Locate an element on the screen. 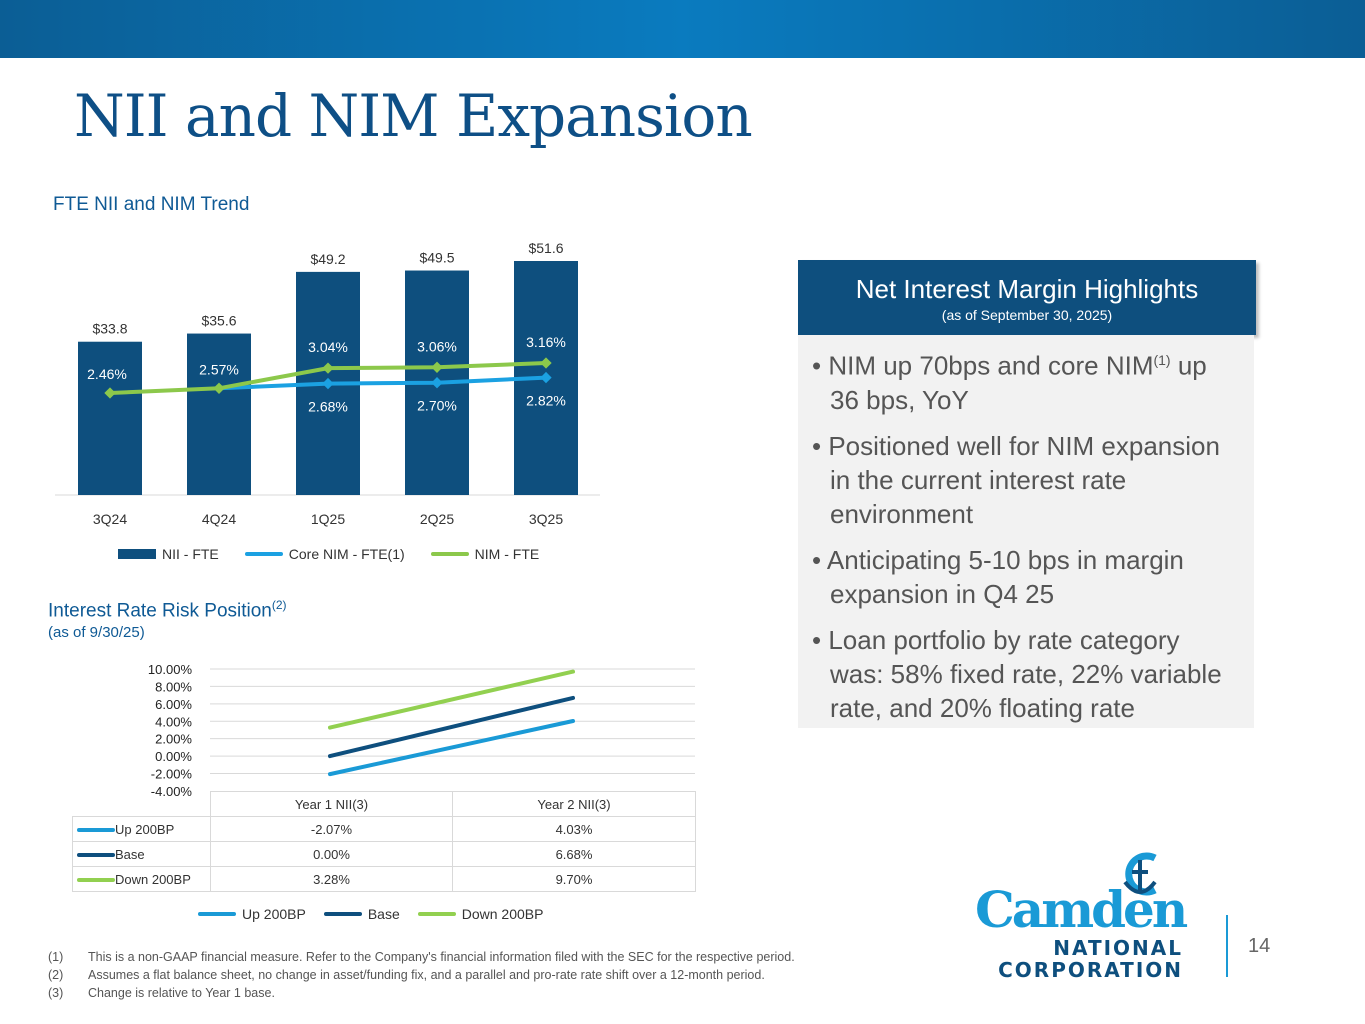 This screenshot has width=1365, height=1024. data-label: 2.82% is located at coordinates (546, 401).